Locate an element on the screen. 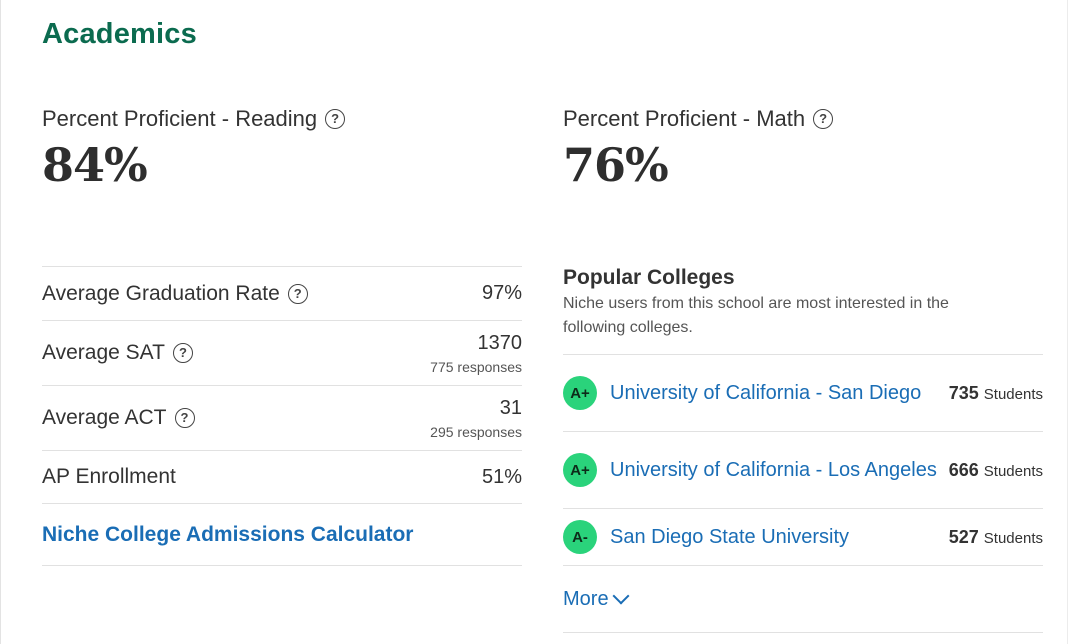  more-button: More is located at coordinates (596, 599).